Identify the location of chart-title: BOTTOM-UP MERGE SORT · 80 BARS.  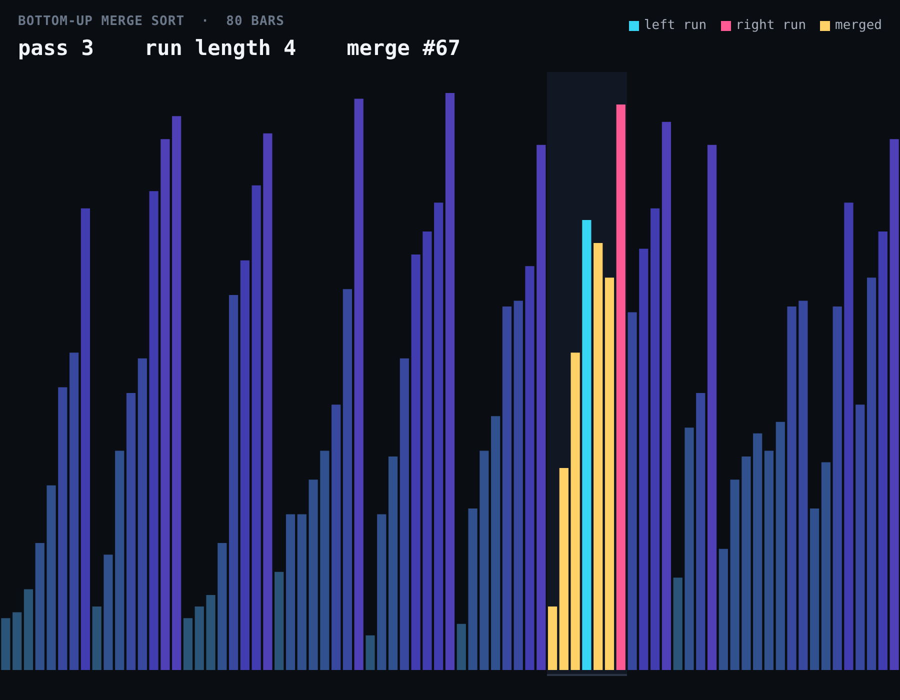
(151, 21).